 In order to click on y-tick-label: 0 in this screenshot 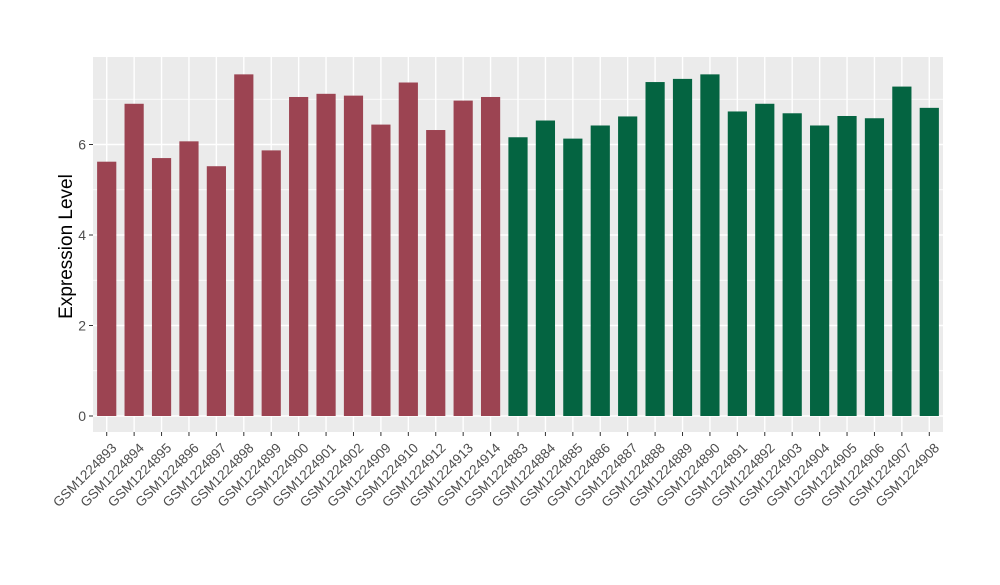, I will do `click(82, 416)`.